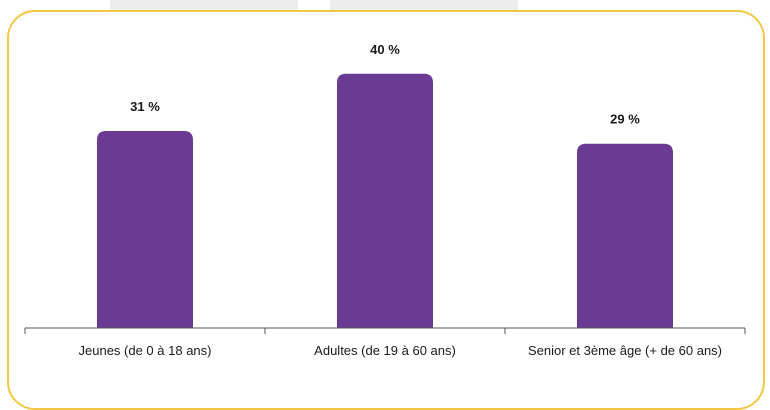 This screenshot has height=410, width=770. Describe the element at coordinates (385, 350) in the screenshot. I see `category-label-2: Adultes (de 19 à 60 ans)` at that location.